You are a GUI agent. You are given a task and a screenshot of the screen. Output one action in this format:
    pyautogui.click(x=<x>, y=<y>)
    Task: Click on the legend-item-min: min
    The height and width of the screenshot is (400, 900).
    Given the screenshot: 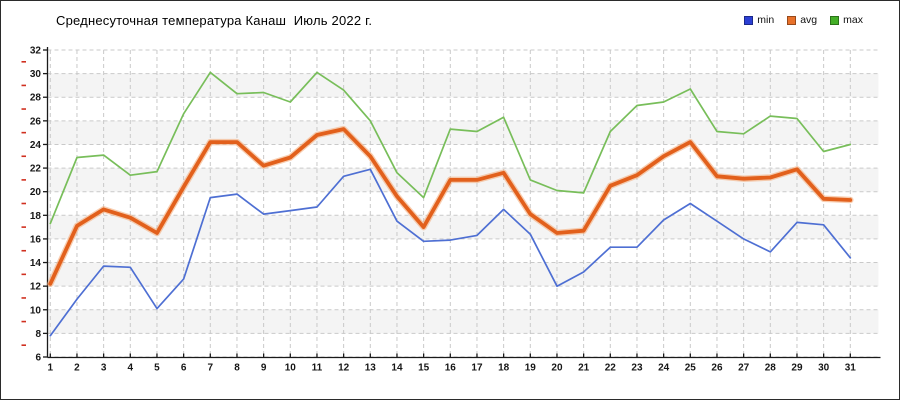 What is the action you would take?
    pyautogui.click(x=759, y=20)
    